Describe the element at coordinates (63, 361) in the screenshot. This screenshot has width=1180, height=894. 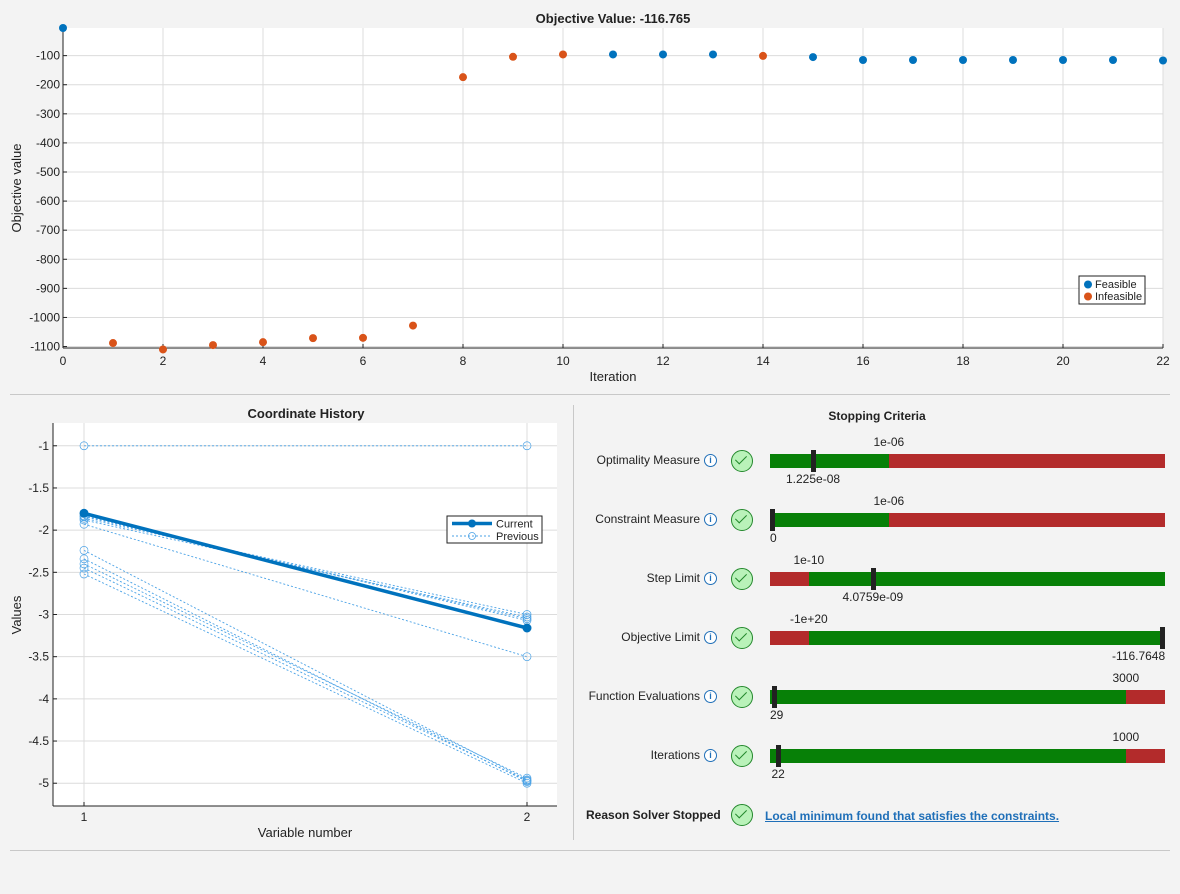
I see `objective-xtick-label: 0` at that location.